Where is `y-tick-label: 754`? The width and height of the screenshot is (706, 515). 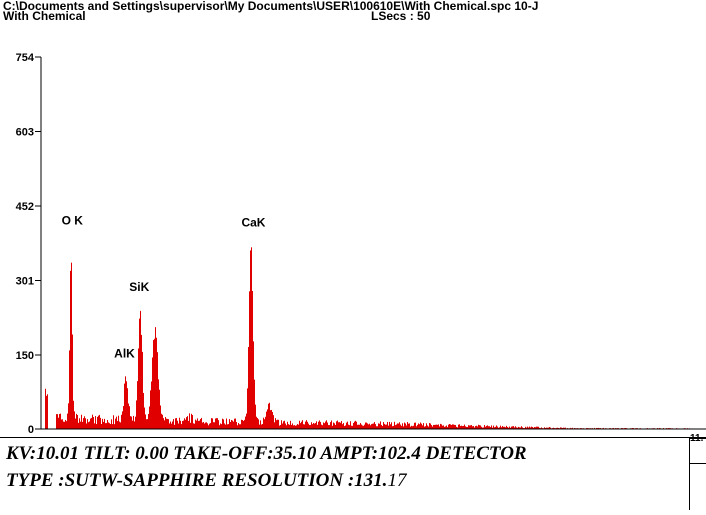
y-tick-label: 754 is located at coordinates (25, 58).